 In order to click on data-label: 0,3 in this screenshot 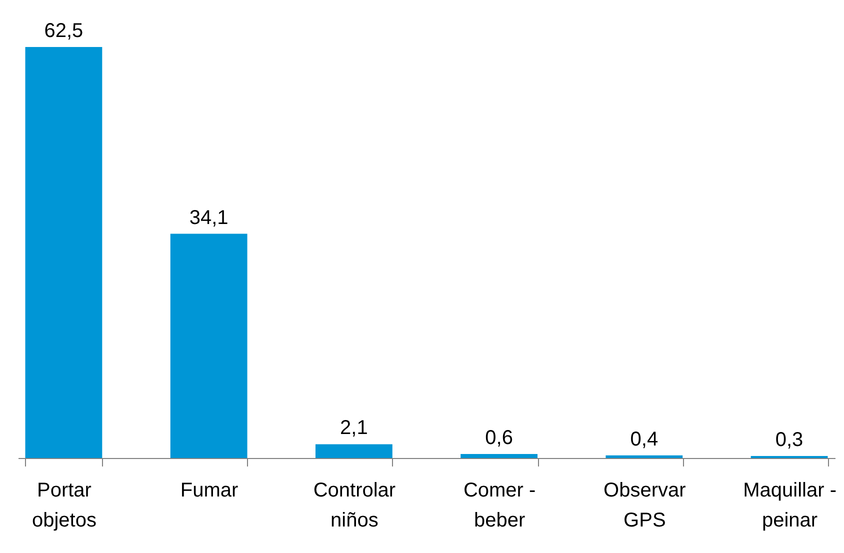, I will do `click(789, 440)`.